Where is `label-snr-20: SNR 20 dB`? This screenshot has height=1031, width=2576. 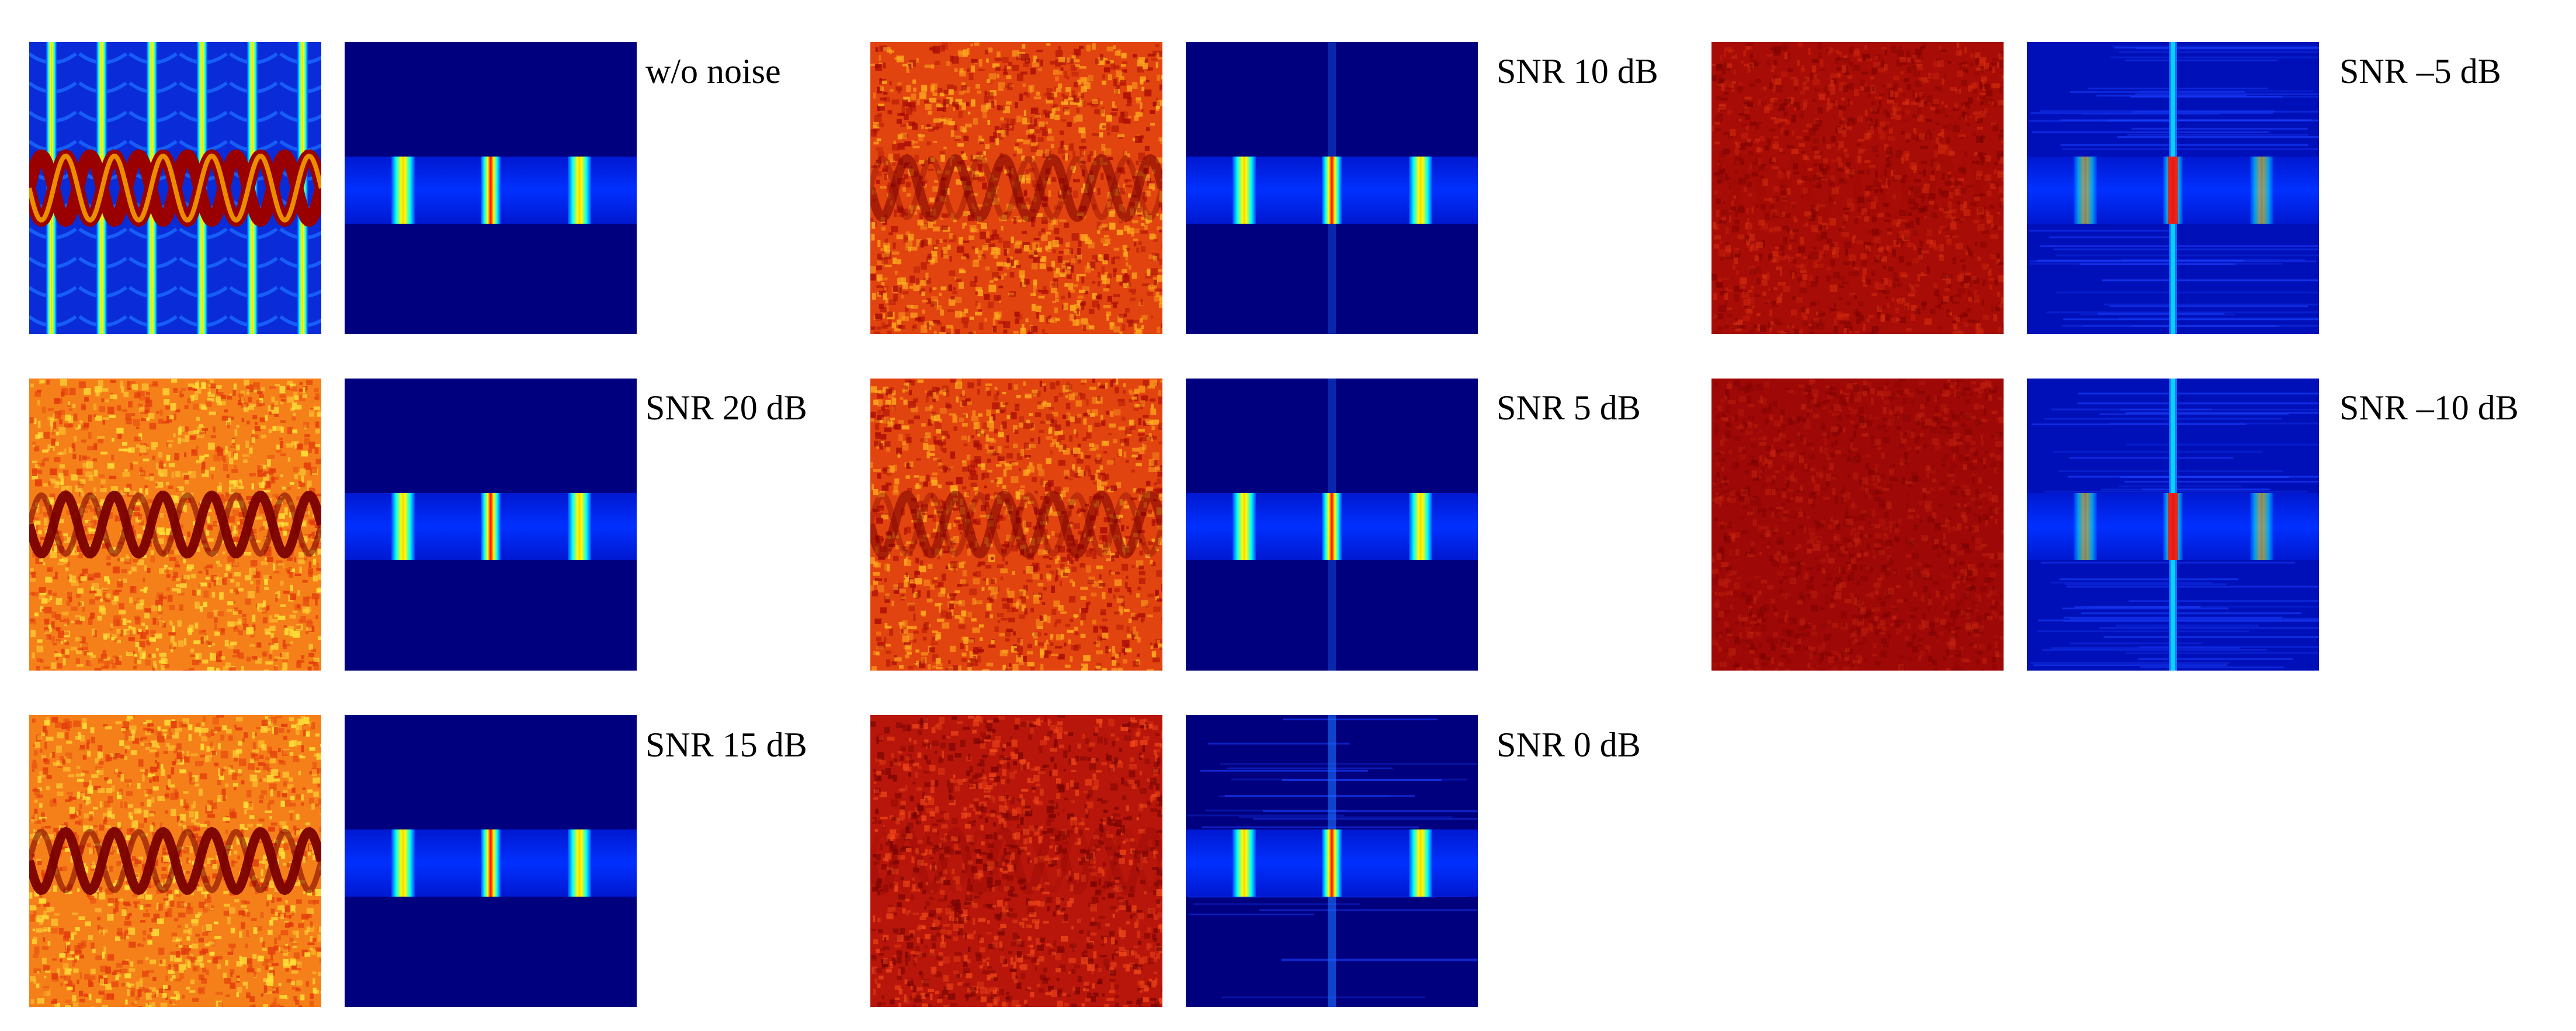
label-snr-20: SNR 20 dB is located at coordinates (726, 407).